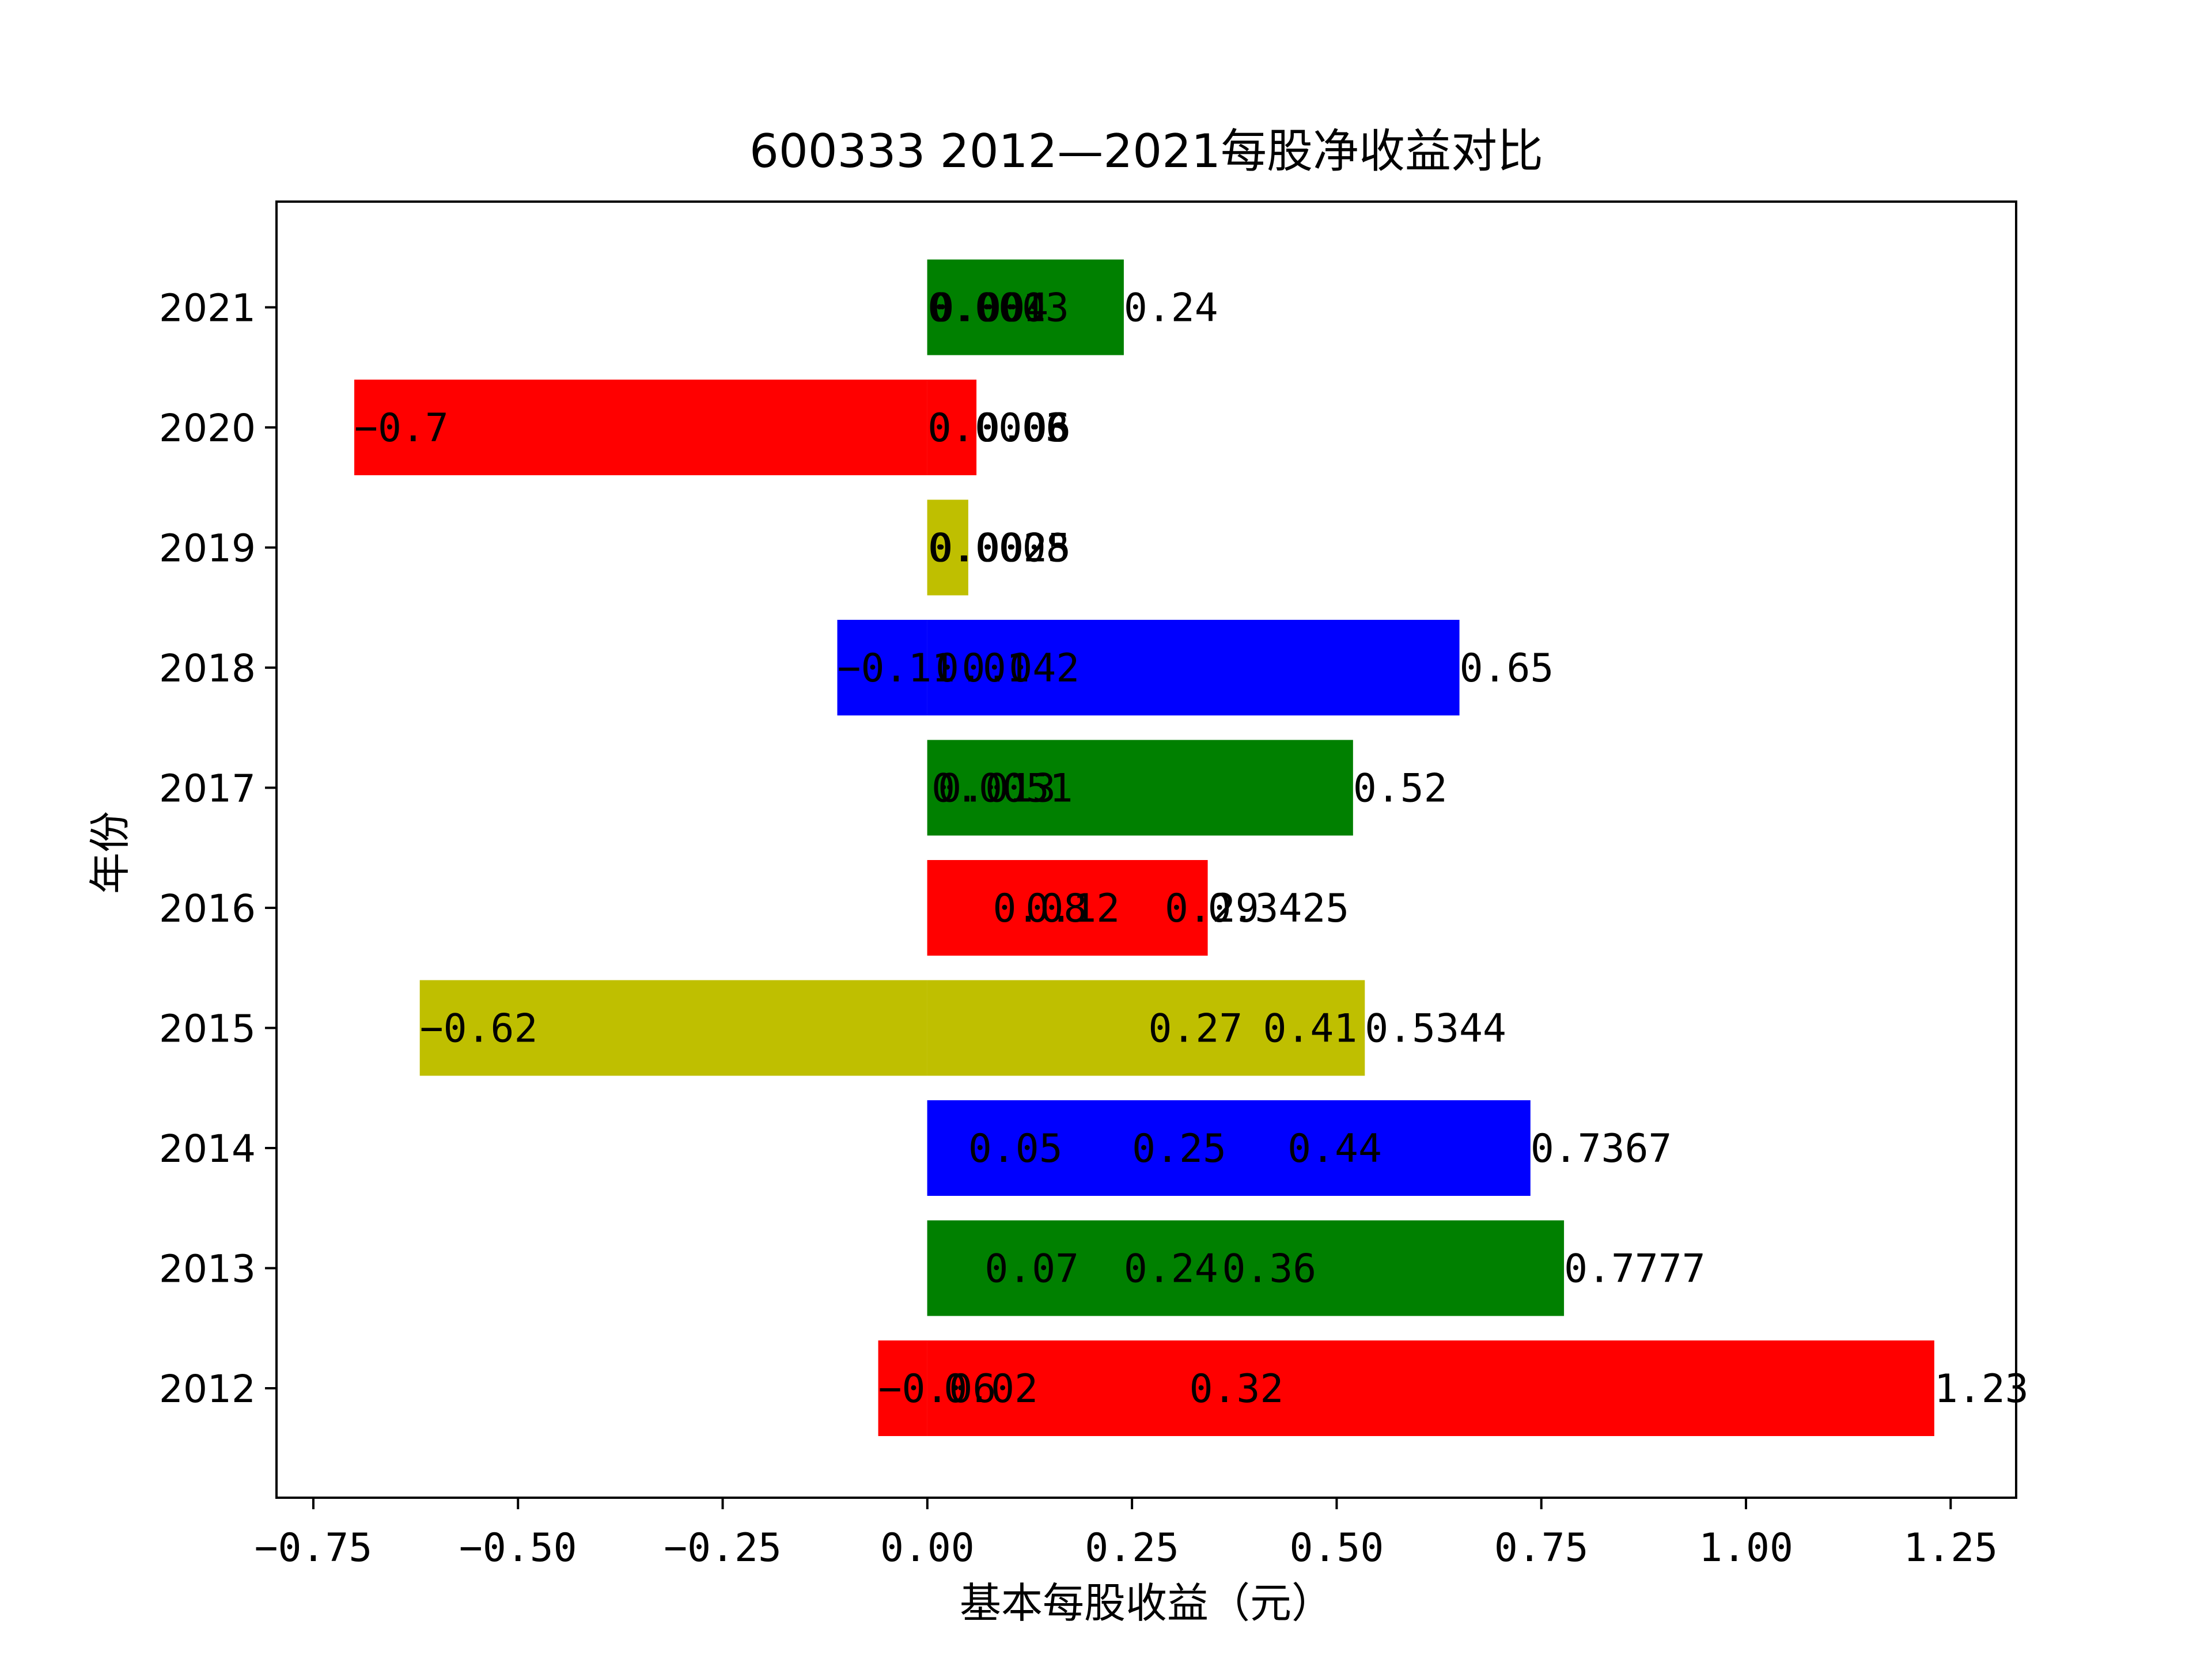  What do you see at coordinates (997, 789) in the screenshot?
I see `bar-value-label: 0.013` at bounding box center [997, 789].